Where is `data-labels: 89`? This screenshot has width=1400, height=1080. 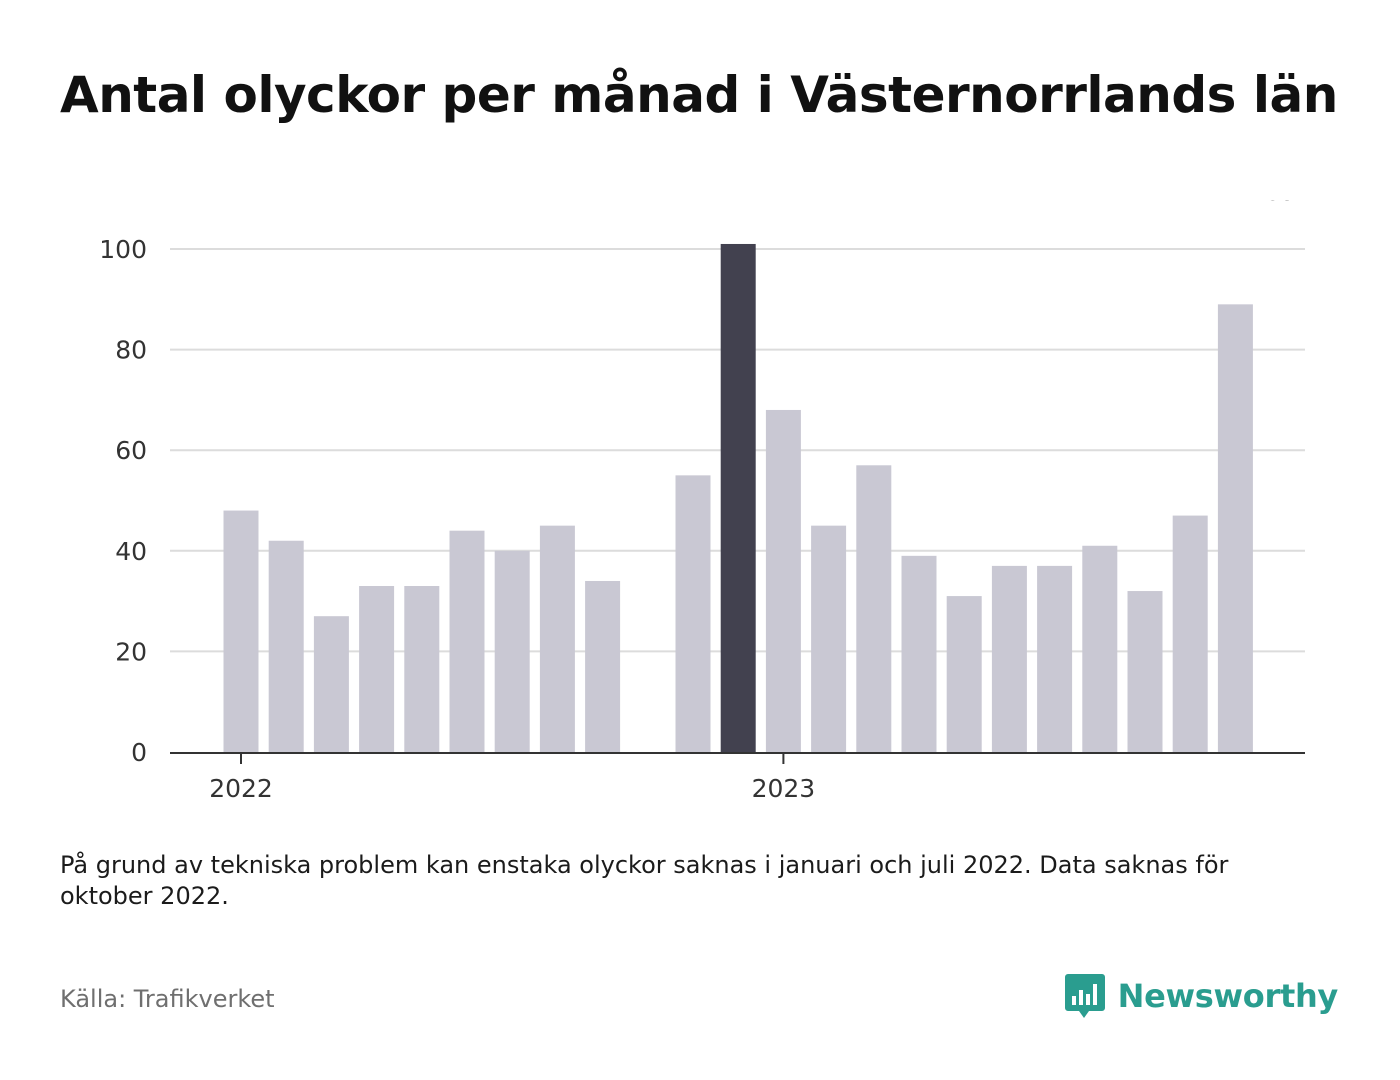 data-labels: 89 is located at coordinates (1281, 203).